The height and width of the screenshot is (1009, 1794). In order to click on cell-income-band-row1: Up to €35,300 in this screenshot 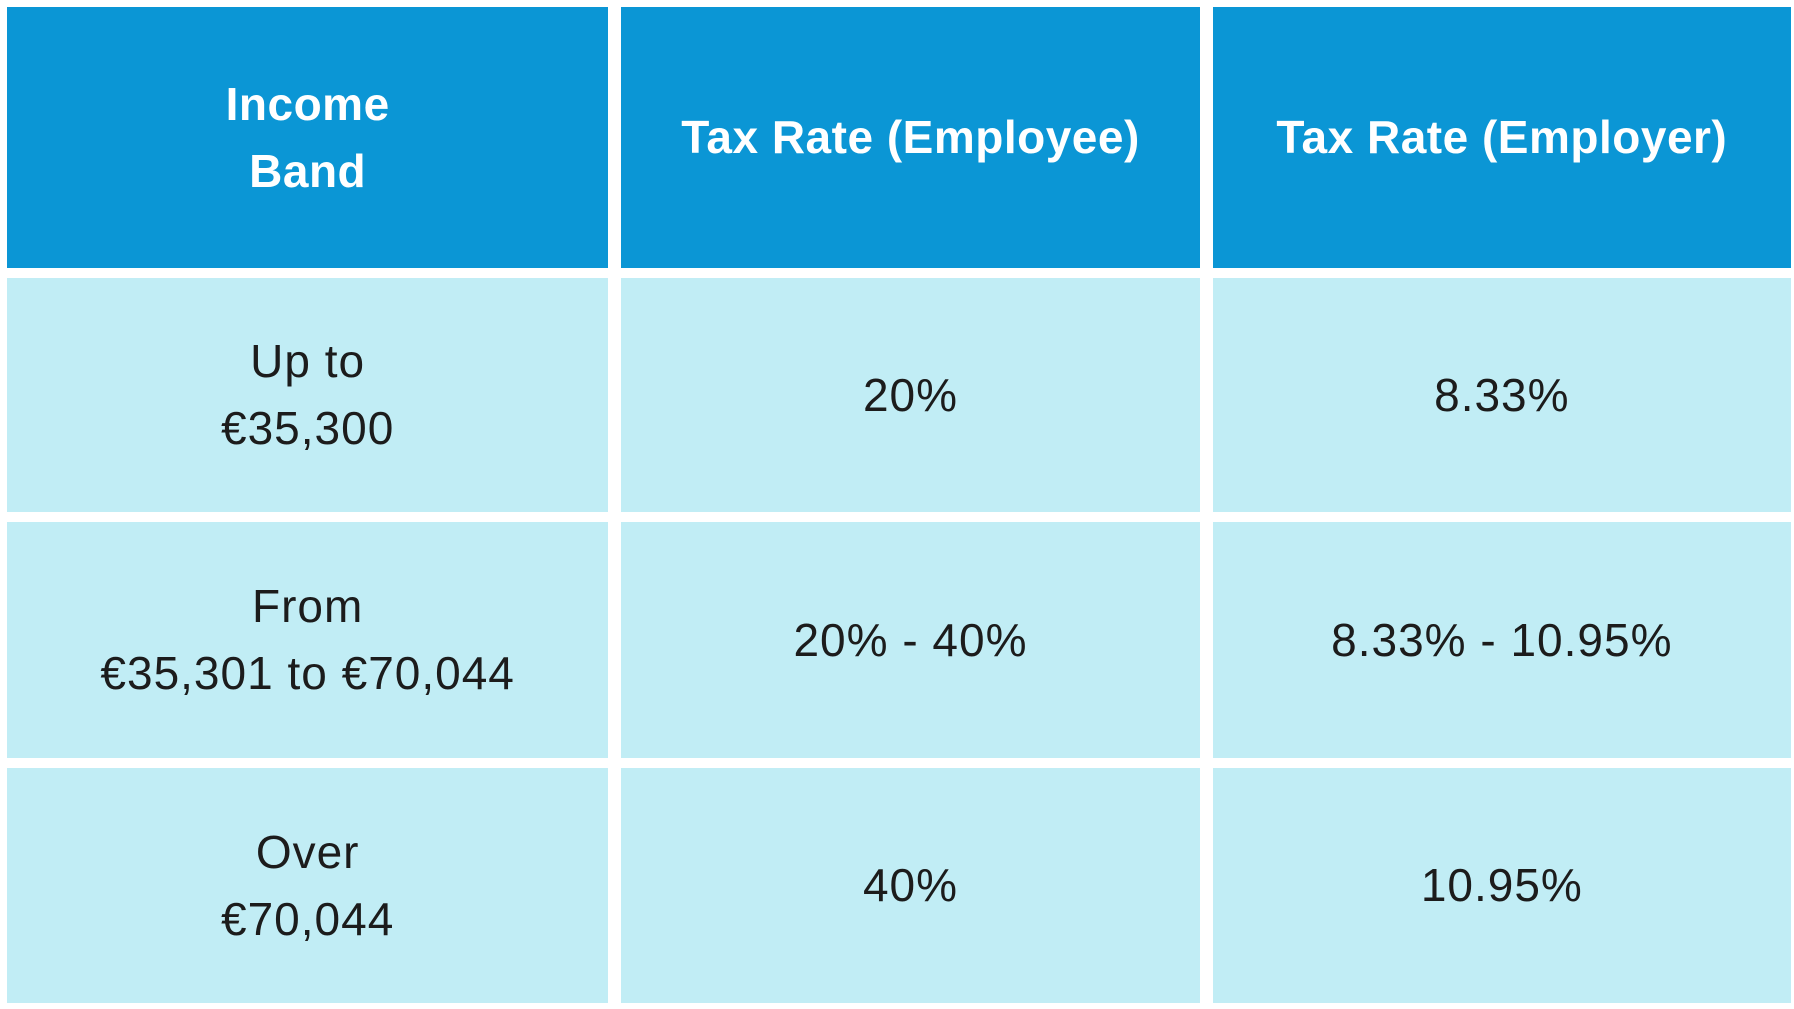, I will do `click(308, 395)`.